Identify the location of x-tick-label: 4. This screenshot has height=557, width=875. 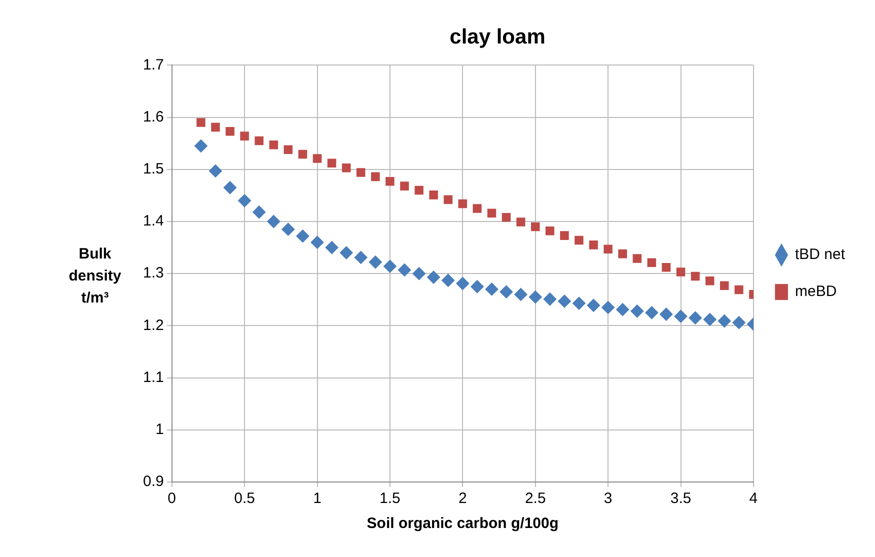
(753, 499).